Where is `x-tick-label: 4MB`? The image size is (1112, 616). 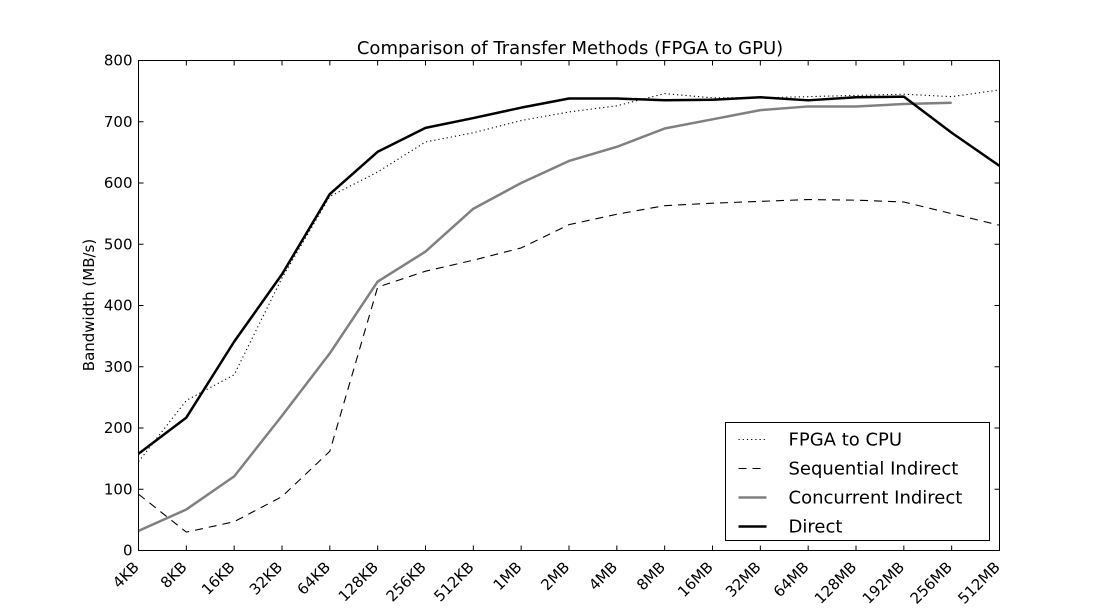 x-tick-label: 4MB is located at coordinates (603, 576).